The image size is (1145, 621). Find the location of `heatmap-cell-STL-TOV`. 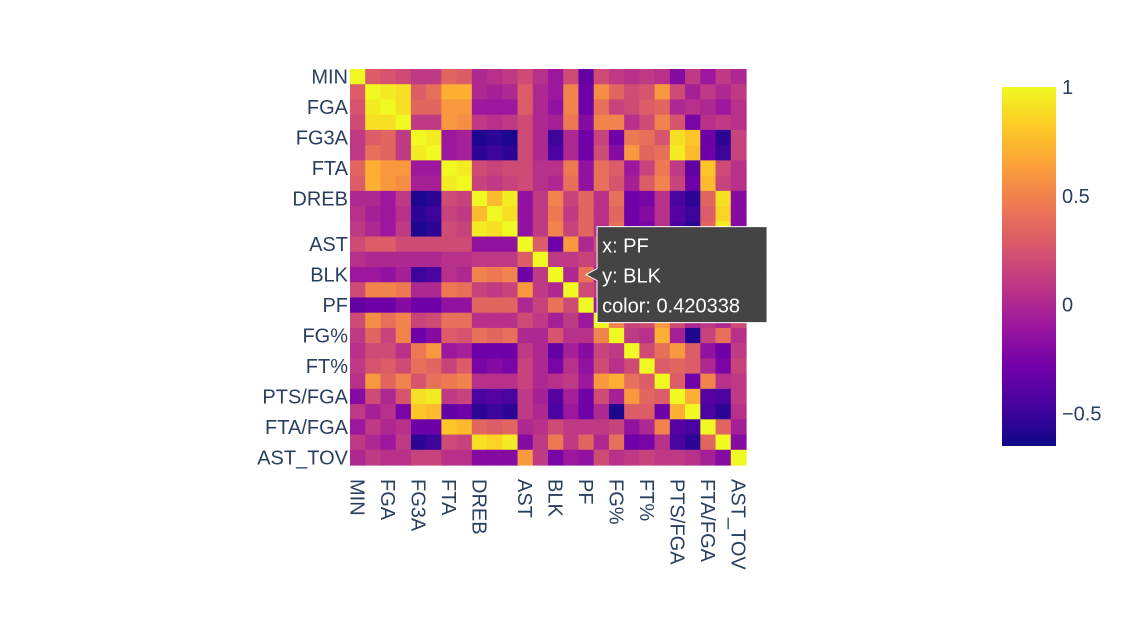

heatmap-cell-STL-TOV is located at coordinates (571, 259).